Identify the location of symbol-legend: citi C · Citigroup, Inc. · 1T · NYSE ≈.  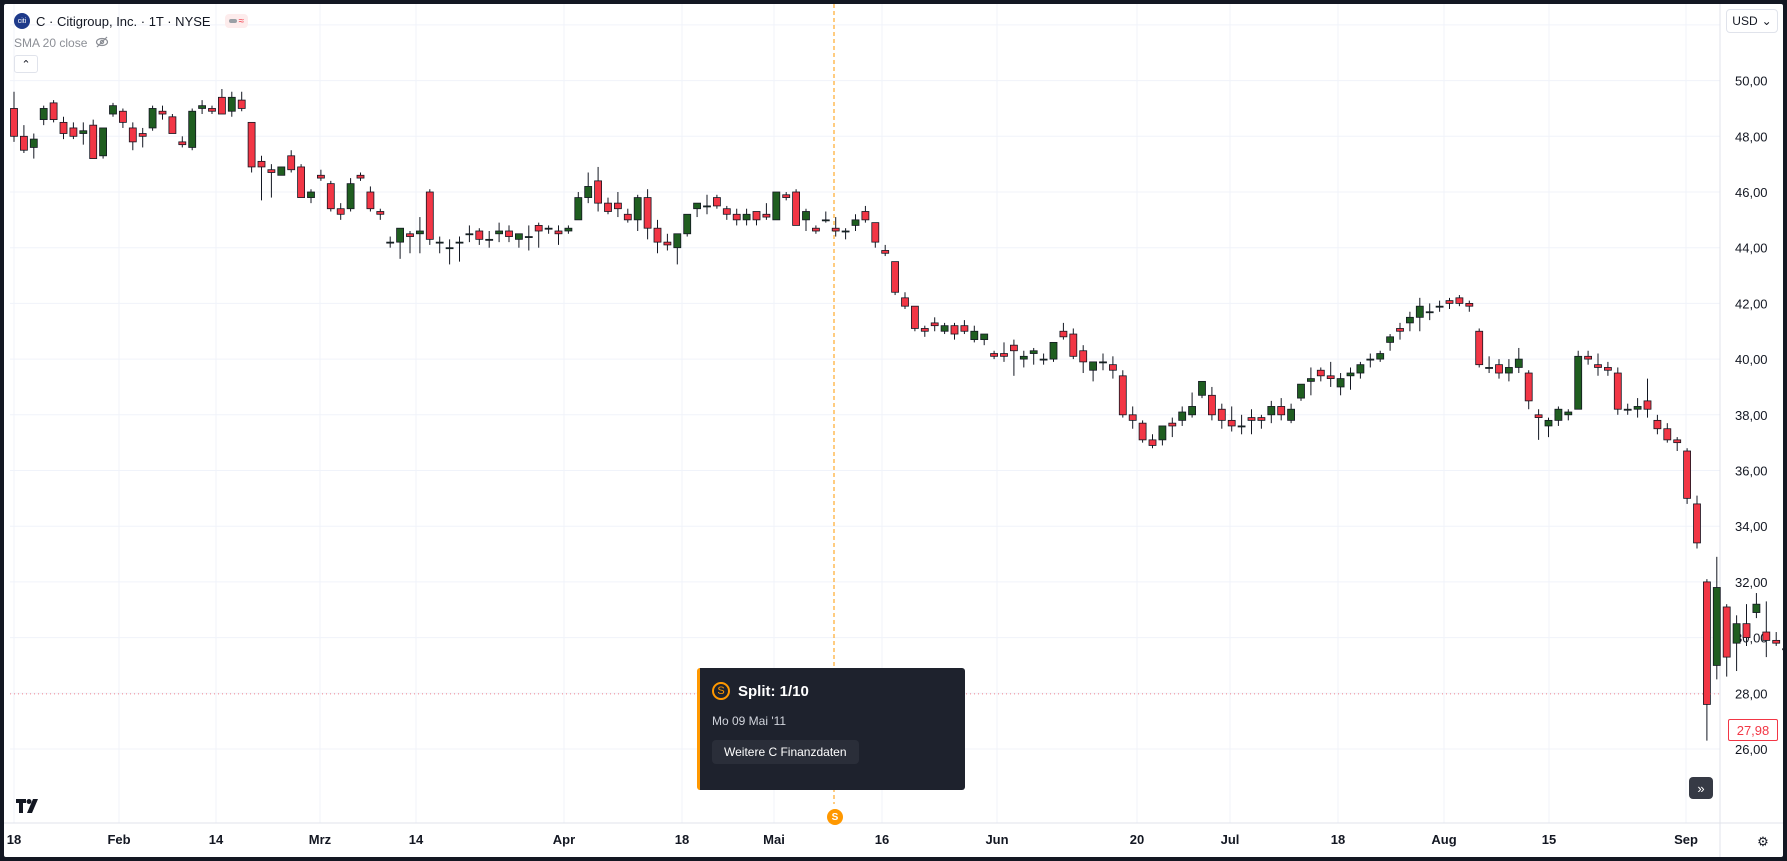
(131, 21).